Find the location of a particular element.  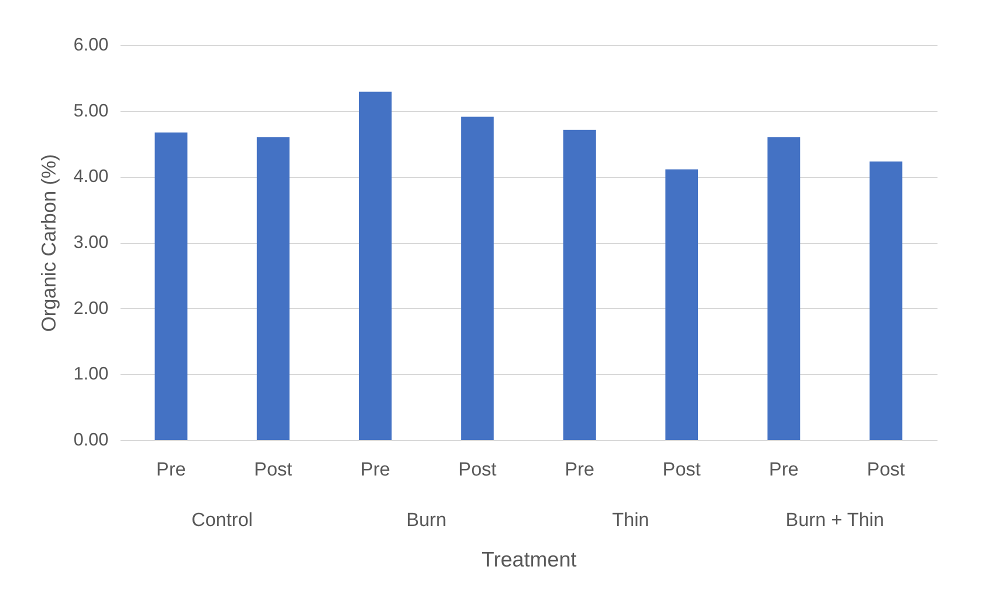

y-tick-label: 6.00 is located at coordinates (90, 44).